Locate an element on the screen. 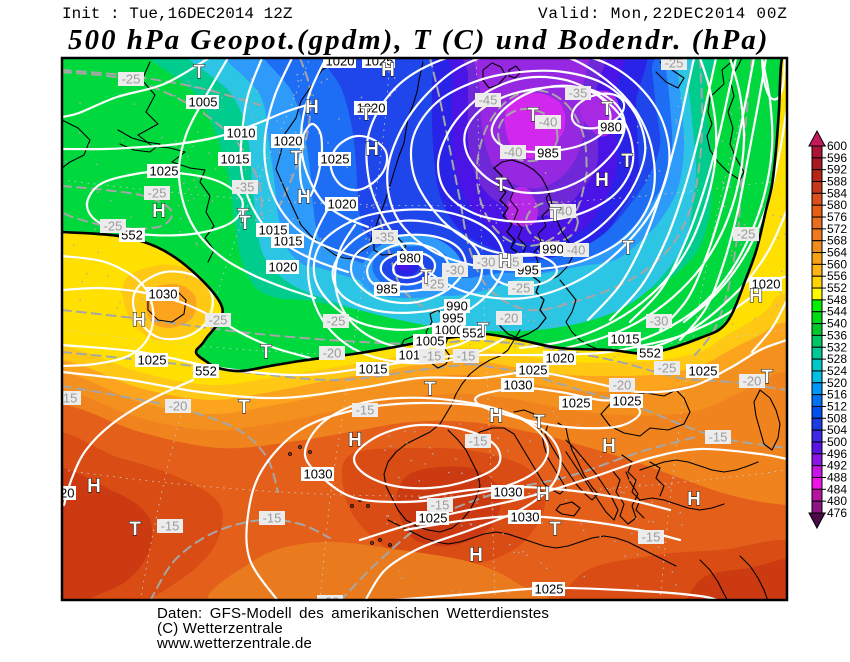  svg-text: 544 is located at coordinates (837, 312).